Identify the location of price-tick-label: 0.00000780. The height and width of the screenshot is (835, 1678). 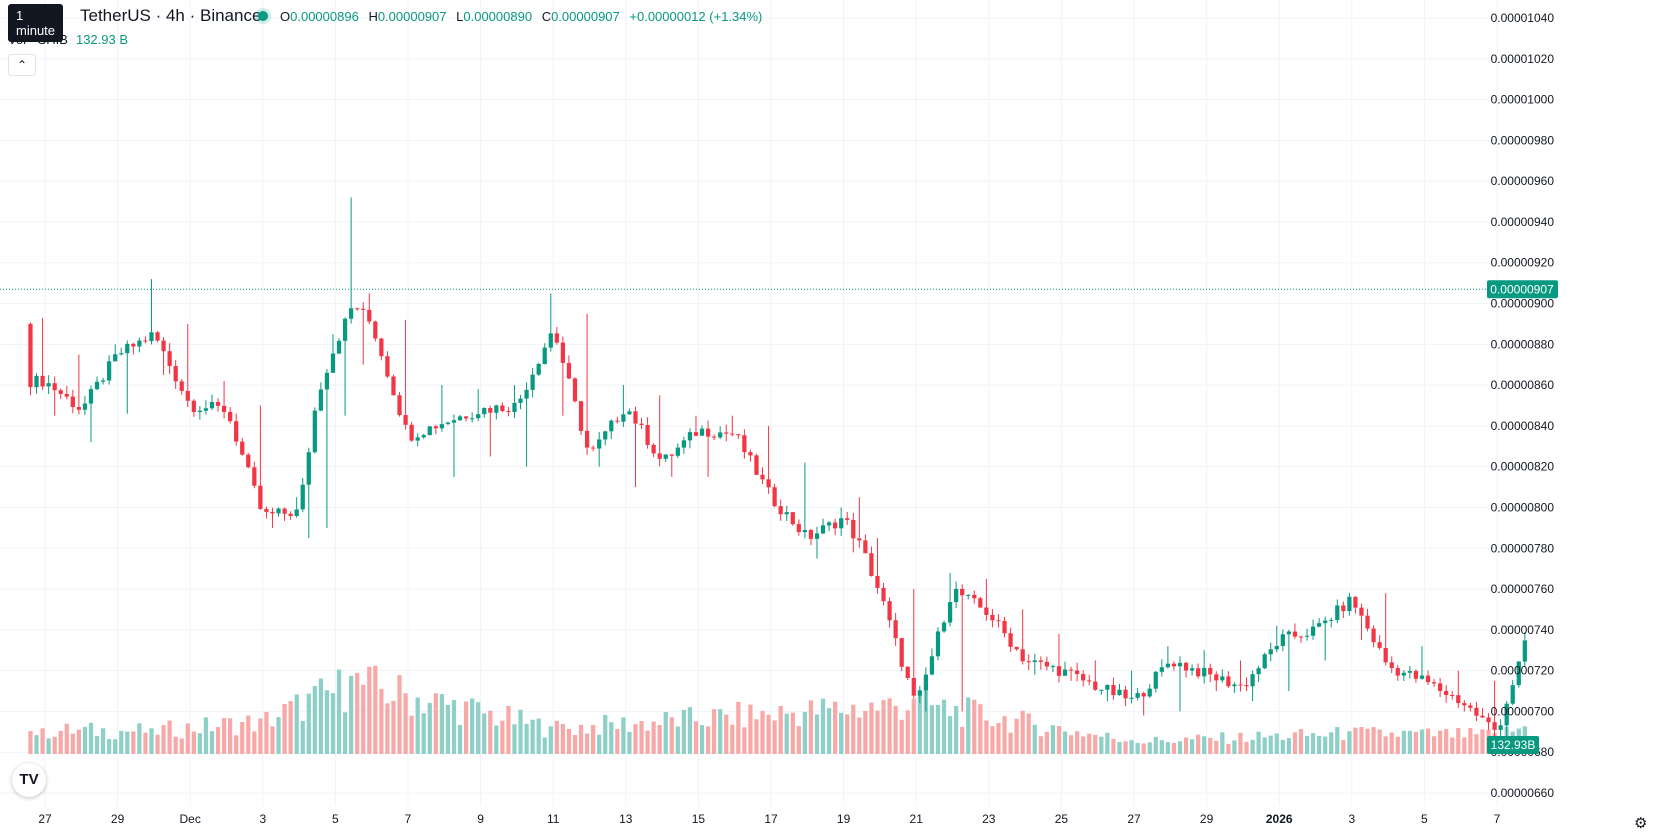
(1523, 548).